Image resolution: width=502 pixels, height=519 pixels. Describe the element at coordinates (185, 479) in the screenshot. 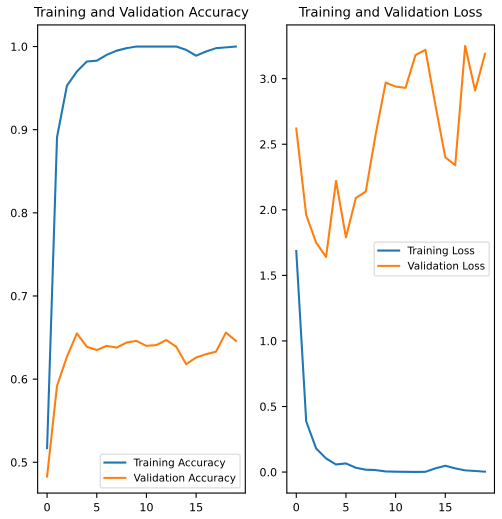

I see `legend-label: Validation Accuracy` at that location.